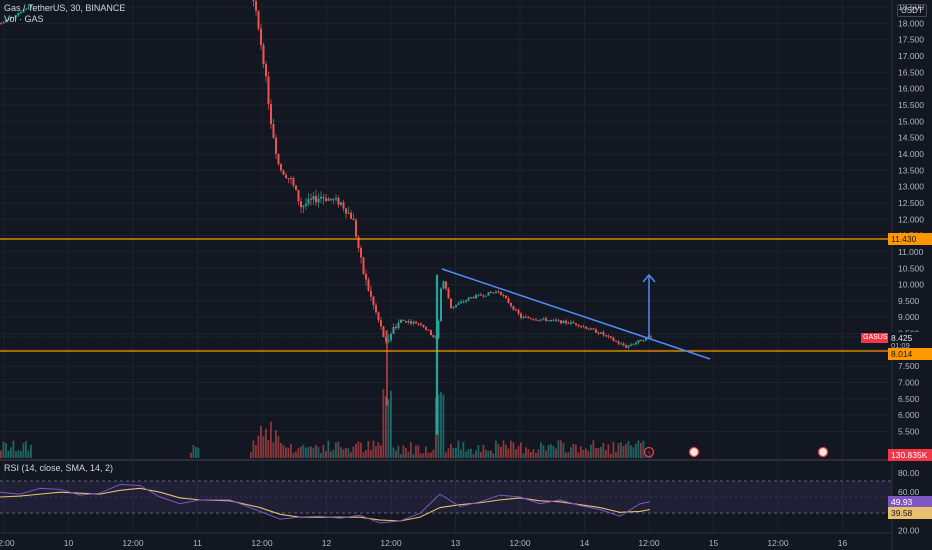  What do you see at coordinates (778, 543) in the screenshot?
I see `time-axis-tick: 12:00` at bounding box center [778, 543].